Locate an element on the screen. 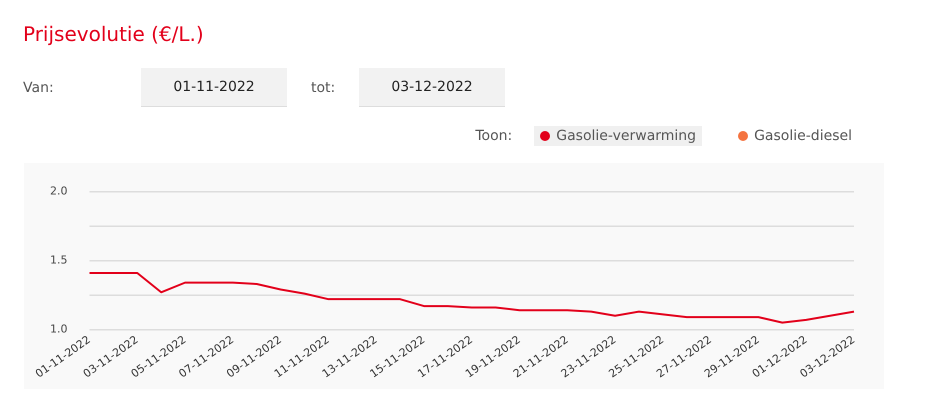 The height and width of the screenshot is (408, 936). legend-title: Toon: is located at coordinates (493, 136).